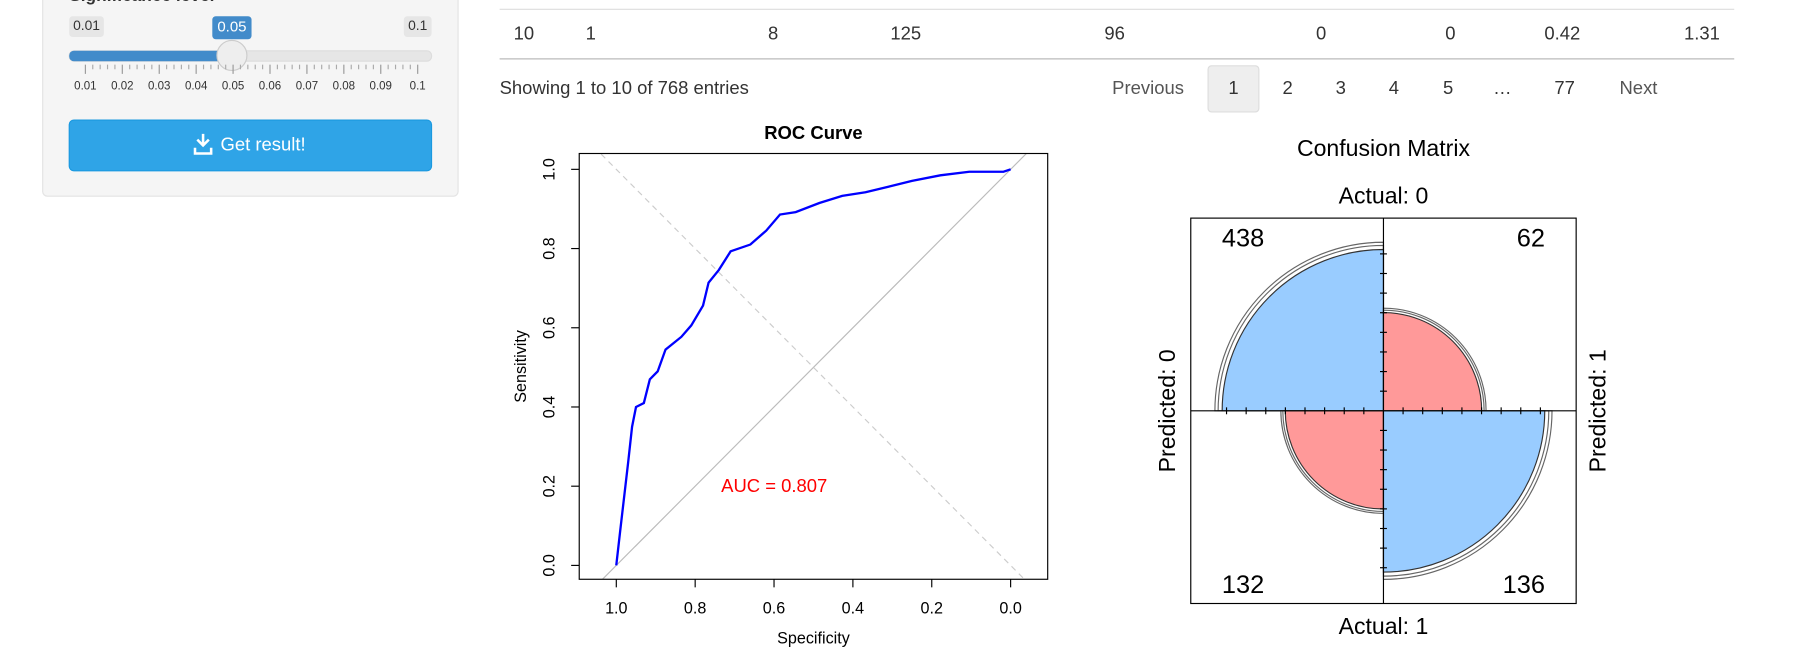  I want to click on page-link: 2, so click(1288, 87).